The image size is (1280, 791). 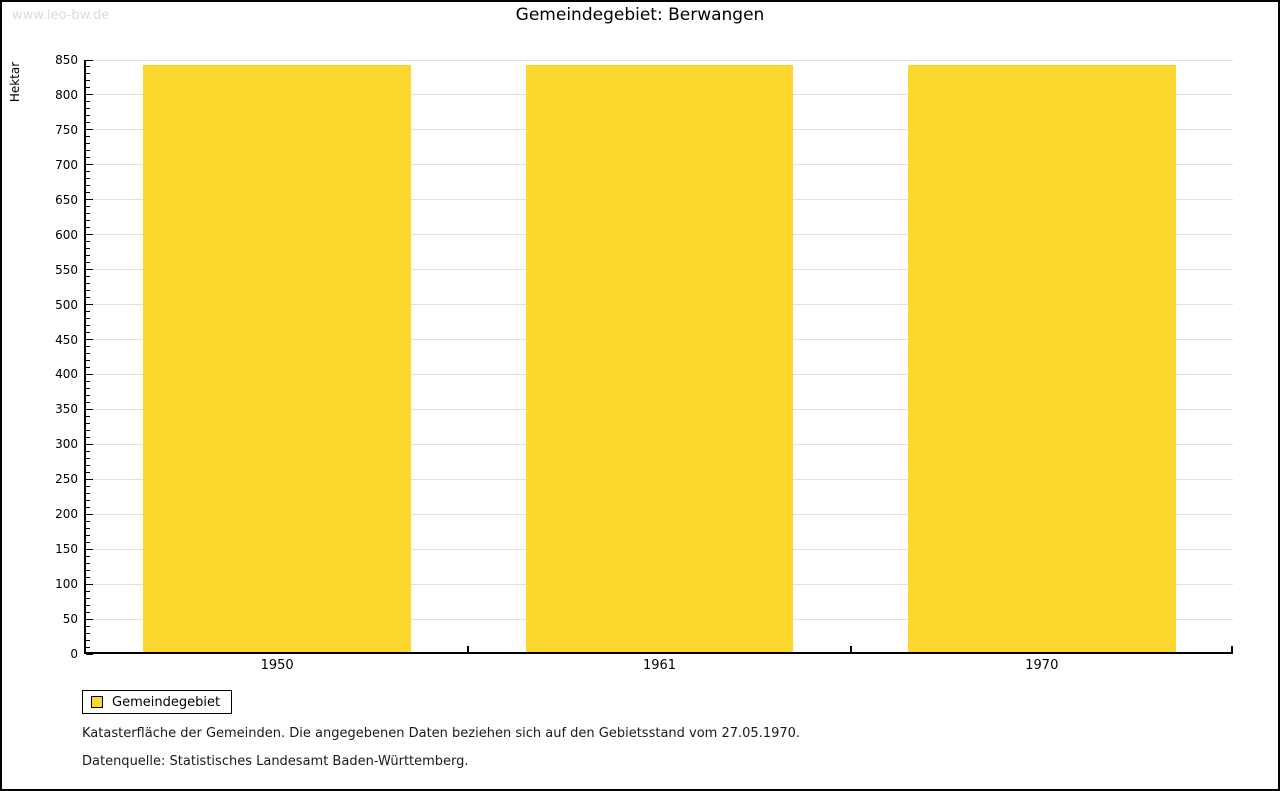 I want to click on y-tick-label: 500, so click(x=66, y=304).